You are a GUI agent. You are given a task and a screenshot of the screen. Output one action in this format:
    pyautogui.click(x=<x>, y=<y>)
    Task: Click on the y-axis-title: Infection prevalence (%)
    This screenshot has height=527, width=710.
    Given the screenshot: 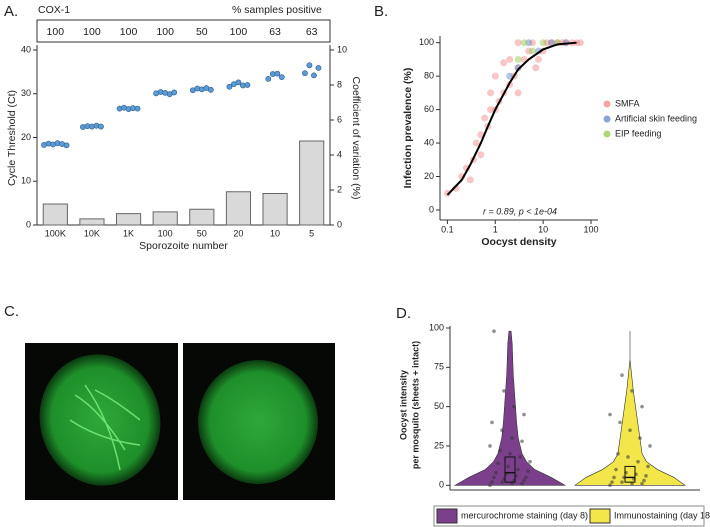 What is the action you would take?
    pyautogui.click(x=408, y=128)
    